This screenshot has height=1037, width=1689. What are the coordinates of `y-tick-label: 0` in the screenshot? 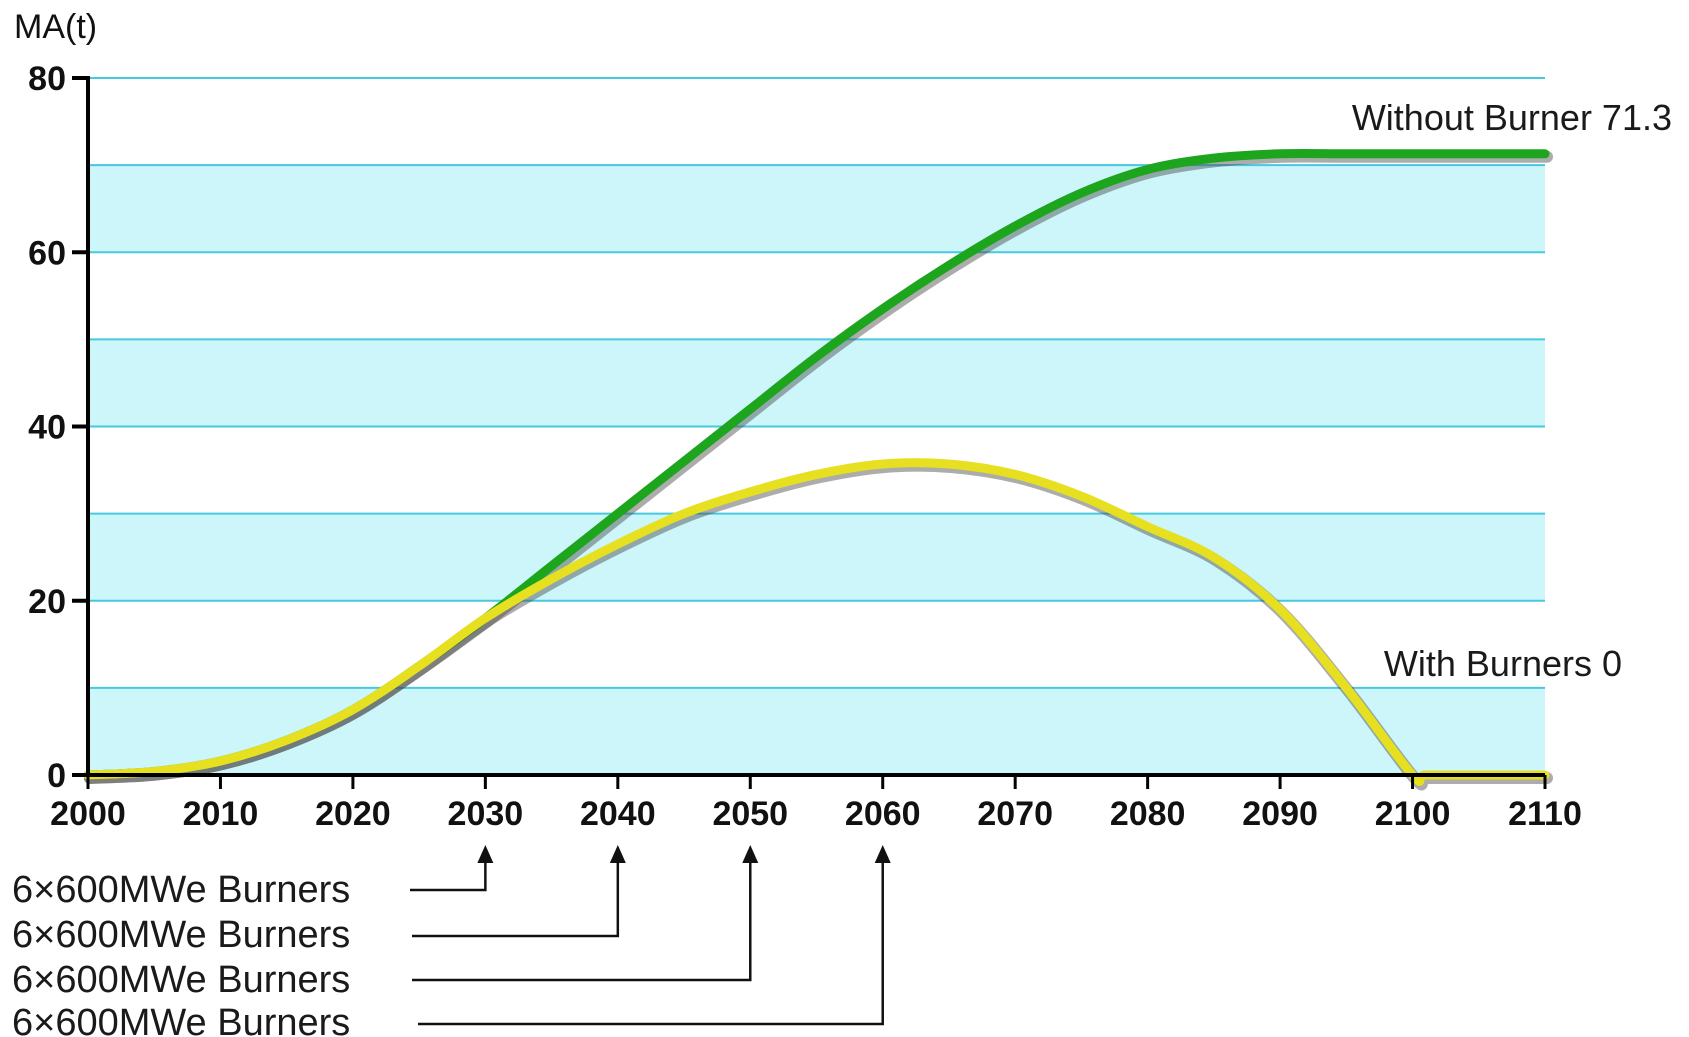 It's located at (56, 776).